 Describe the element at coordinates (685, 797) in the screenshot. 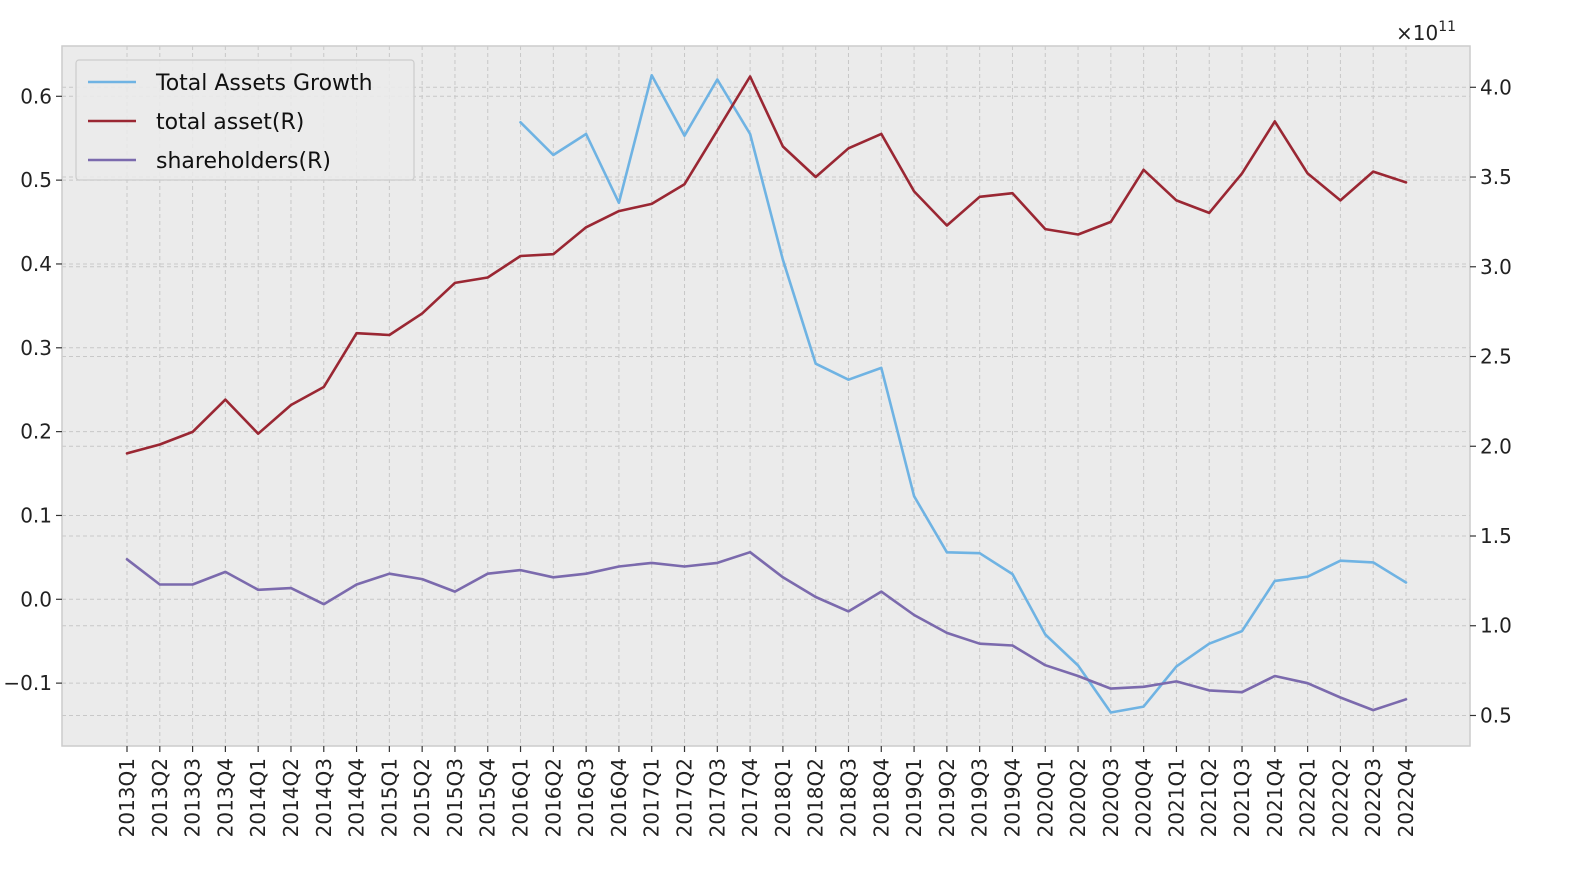

I see `x-tick-label: 2017Q2` at that location.